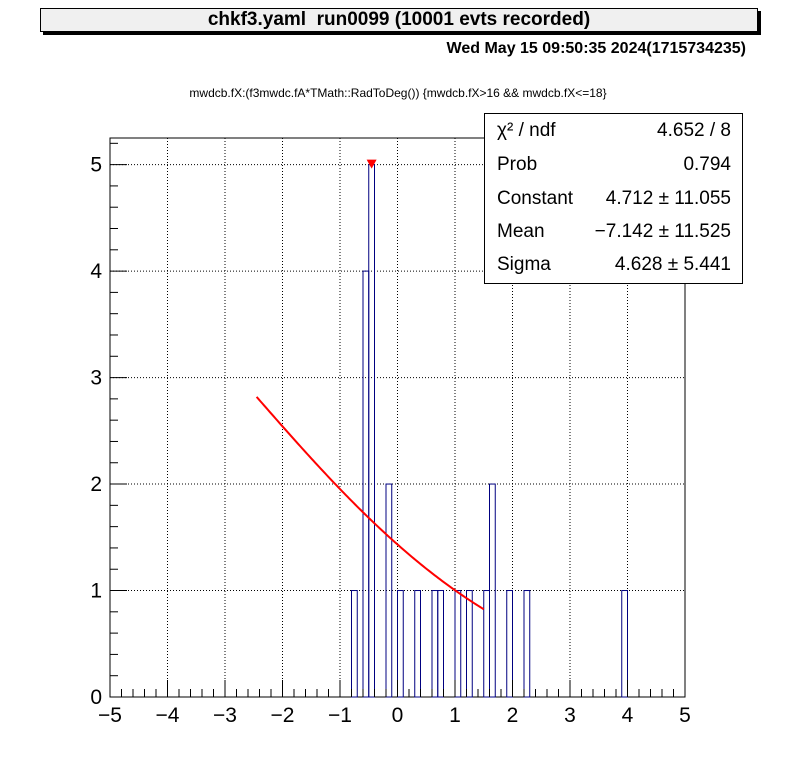  I want to click on y-tick-label: 1, so click(96, 591).